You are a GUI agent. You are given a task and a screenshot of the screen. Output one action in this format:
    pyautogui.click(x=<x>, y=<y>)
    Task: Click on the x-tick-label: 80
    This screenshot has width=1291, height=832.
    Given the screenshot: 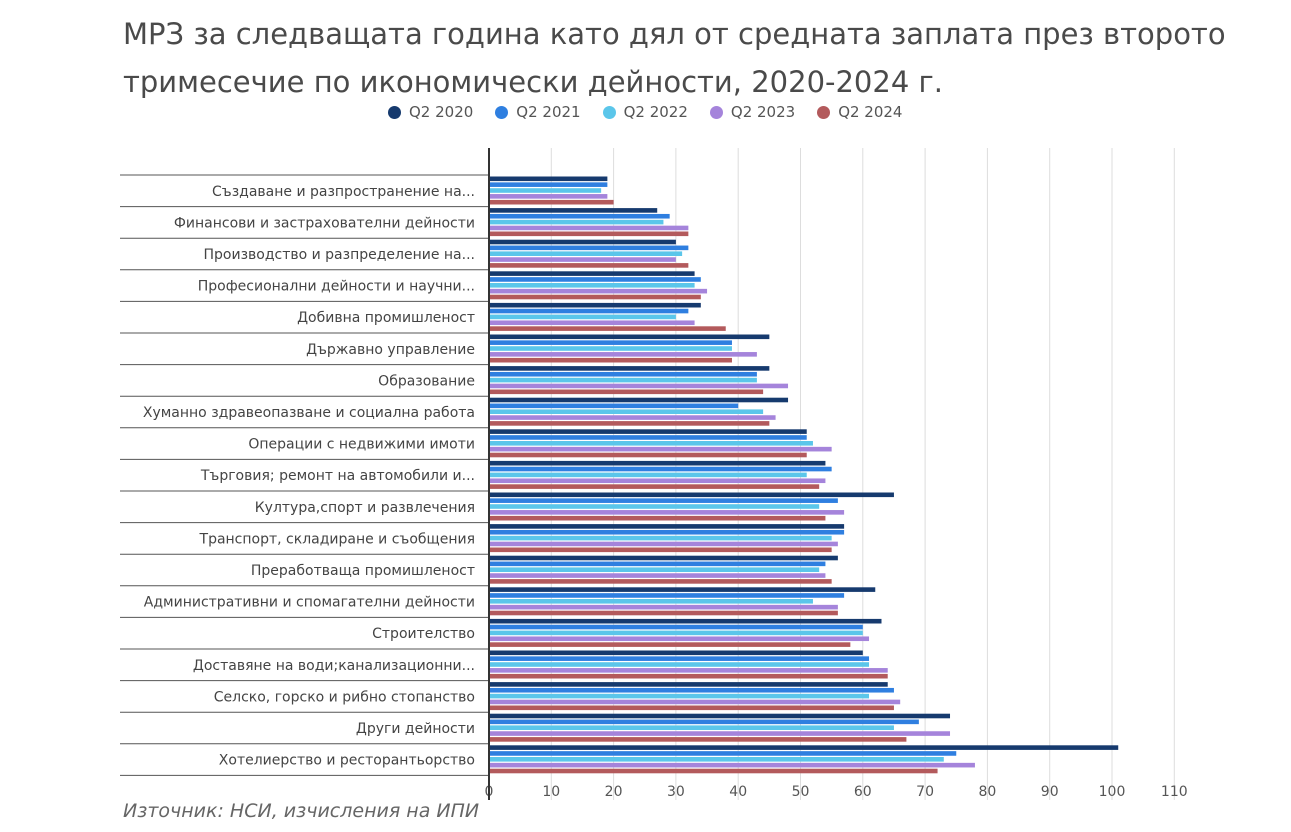 What is the action you would take?
    pyautogui.click(x=987, y=792)
    